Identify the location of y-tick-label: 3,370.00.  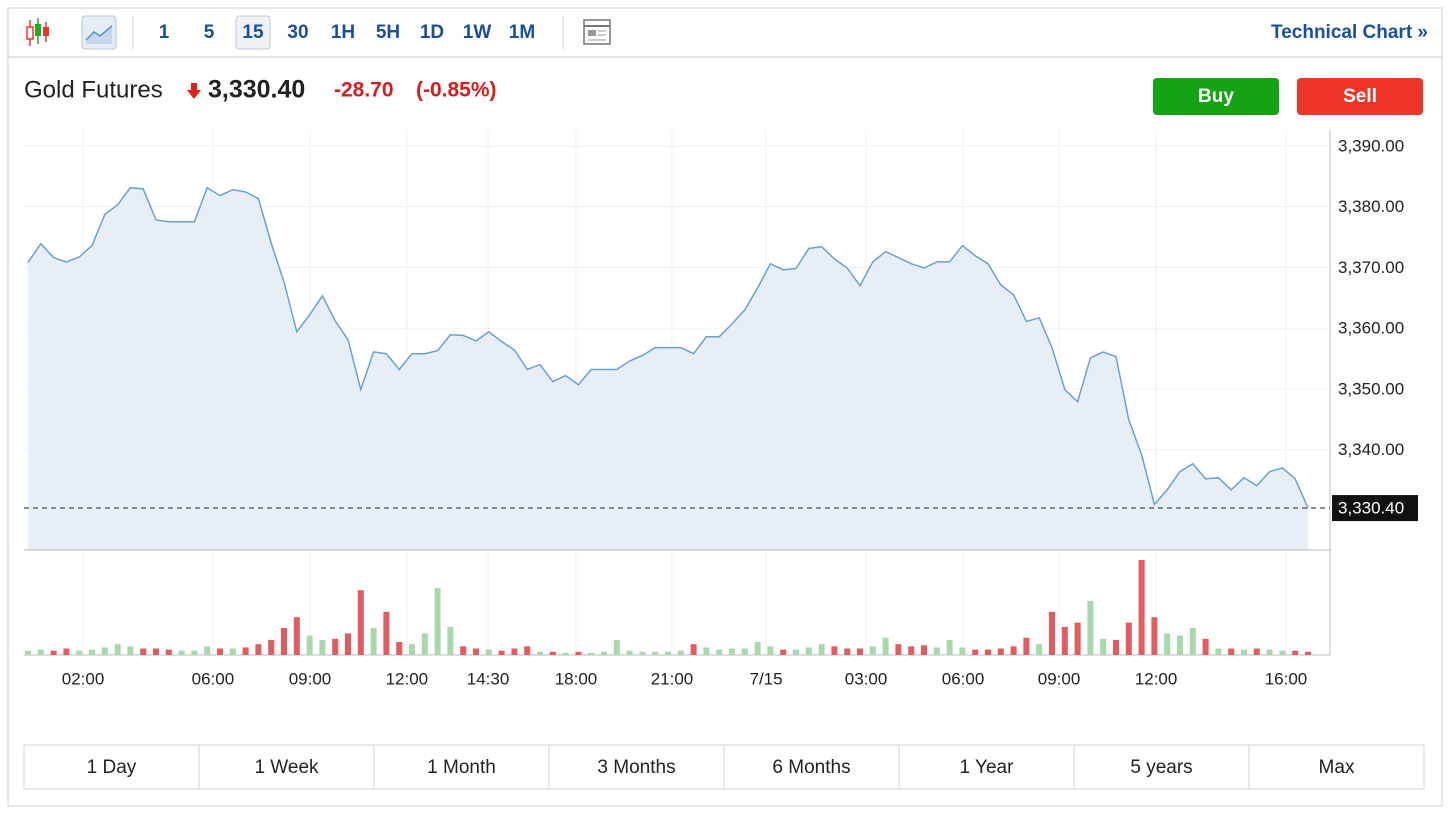
(1371, 267).